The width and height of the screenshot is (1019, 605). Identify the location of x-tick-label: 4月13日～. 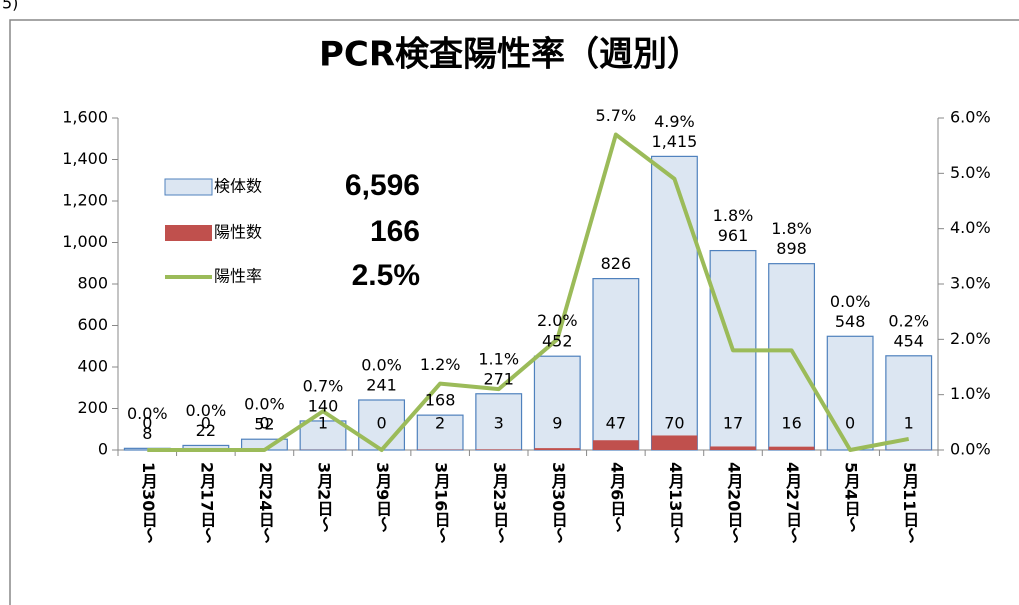
(676, 503).